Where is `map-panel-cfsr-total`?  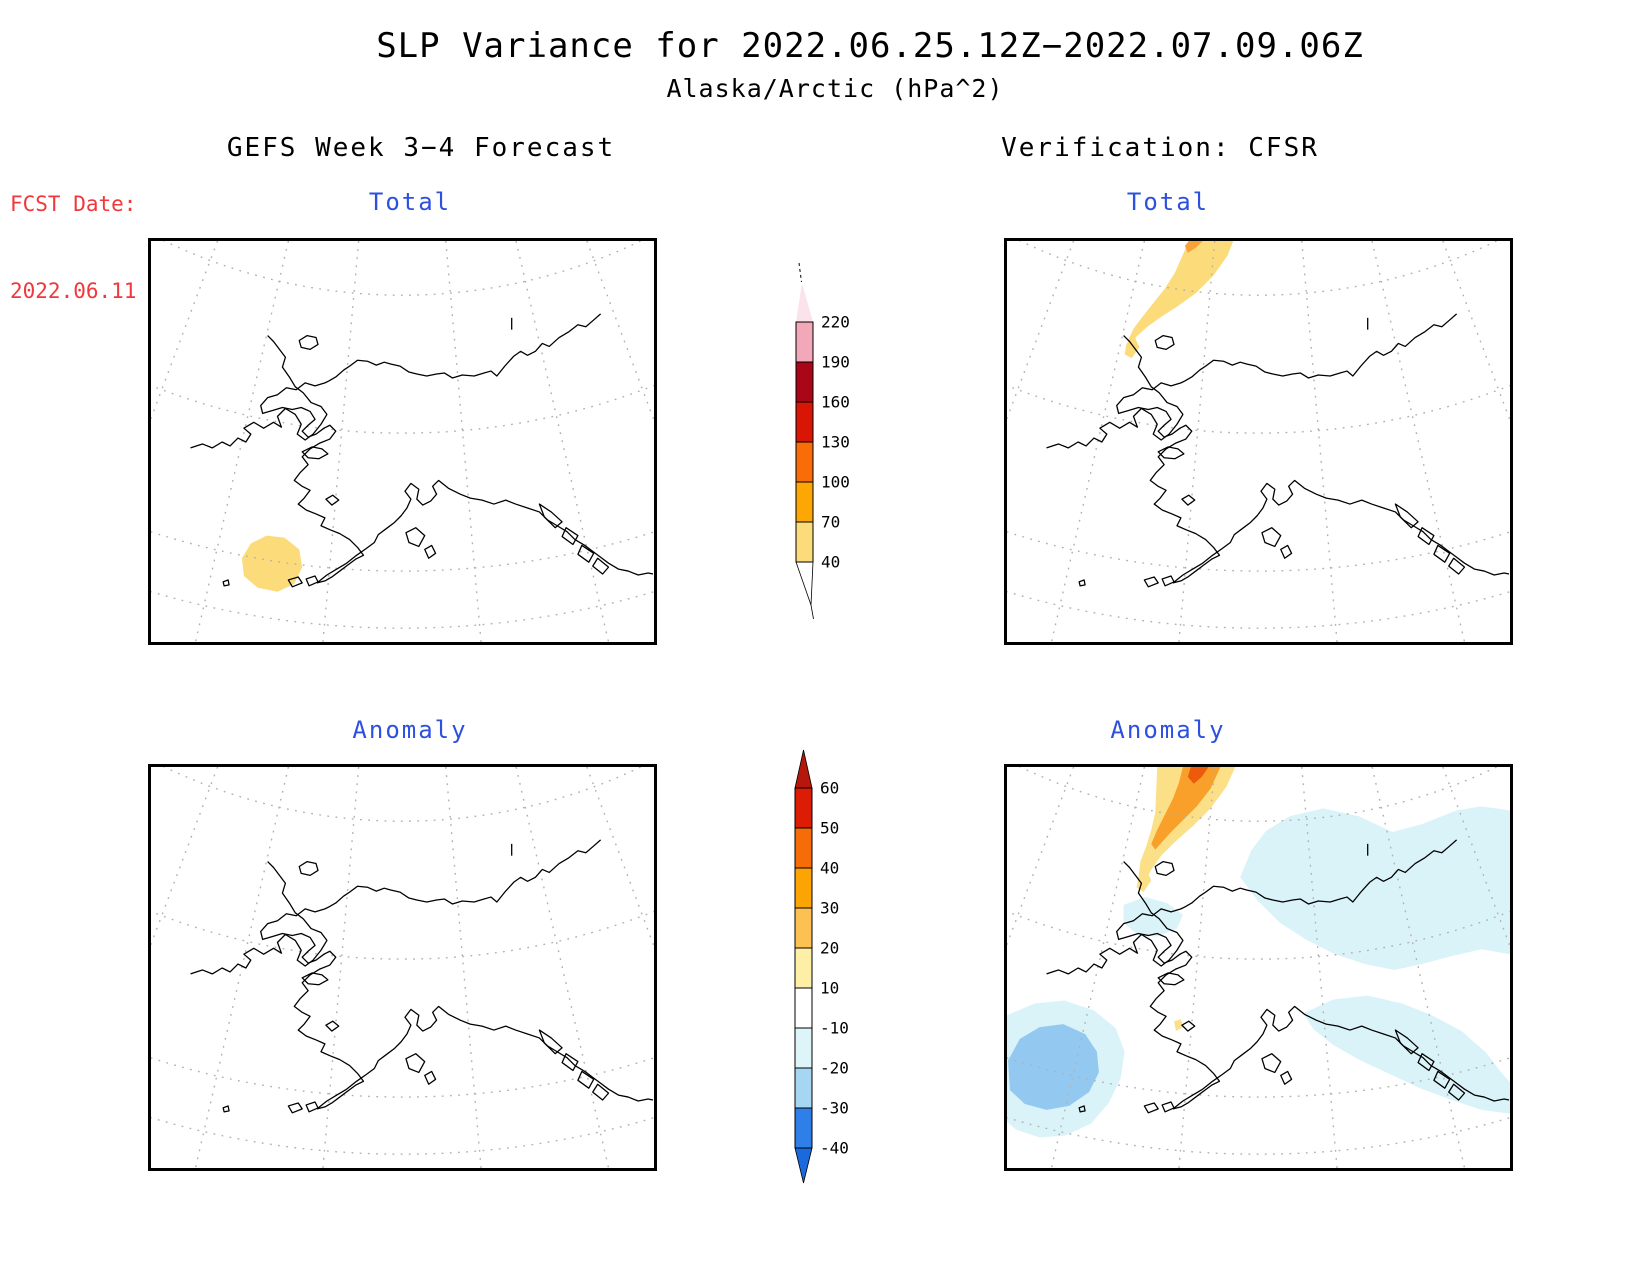
map-panel-cfsr-total is located at coordinates (1258, 441).